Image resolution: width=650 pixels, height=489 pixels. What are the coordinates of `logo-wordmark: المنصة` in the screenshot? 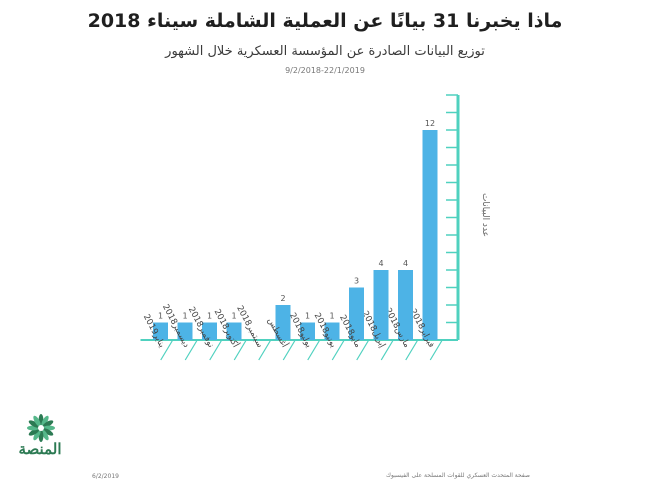 It's located at (40, 449).